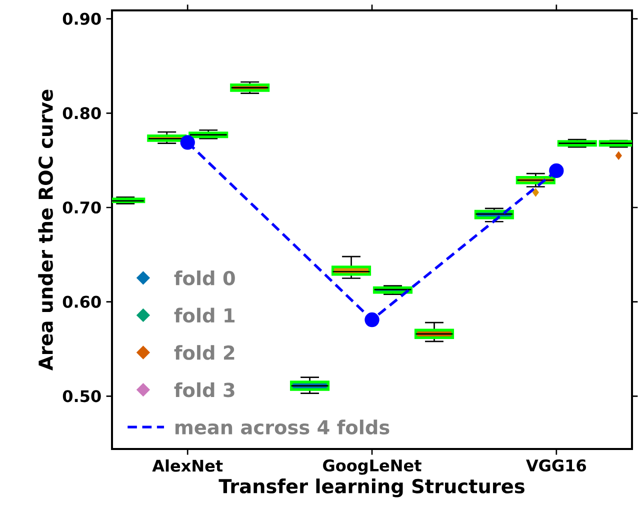 Image resolution: width=641 pixels, height=529 pixels. Describe the element at coordinates (556, 465) in the screenshot. I see `x-tick-label: VGG16` at that location.